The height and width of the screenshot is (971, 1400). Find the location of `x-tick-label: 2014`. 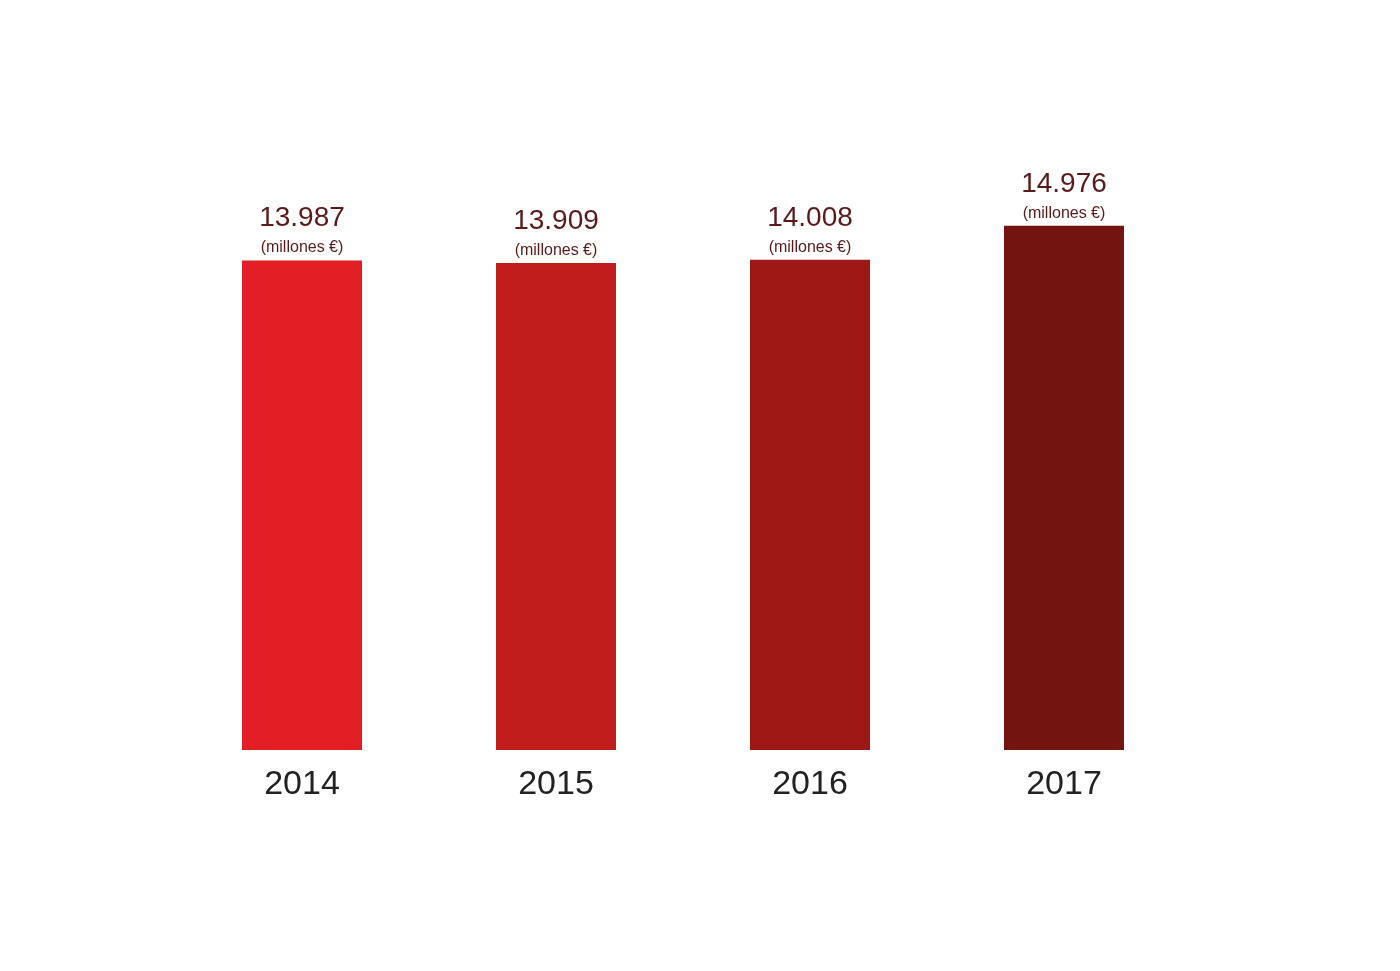

x-tick-label: 2014 is located at coordinates (302, 782).